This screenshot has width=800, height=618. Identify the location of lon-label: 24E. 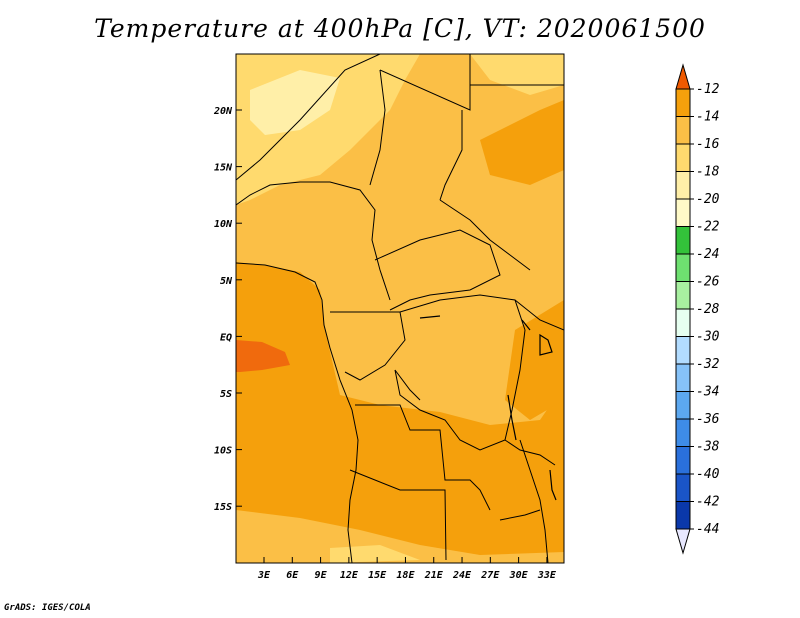
(462, 575).